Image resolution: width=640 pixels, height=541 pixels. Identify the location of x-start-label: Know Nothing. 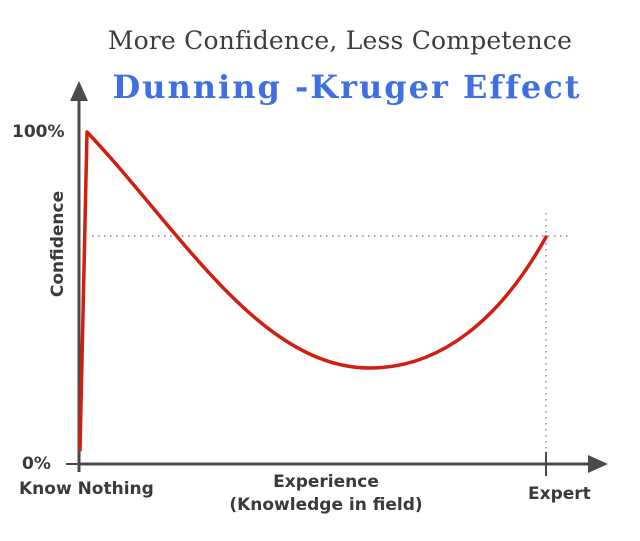
(86, 489).